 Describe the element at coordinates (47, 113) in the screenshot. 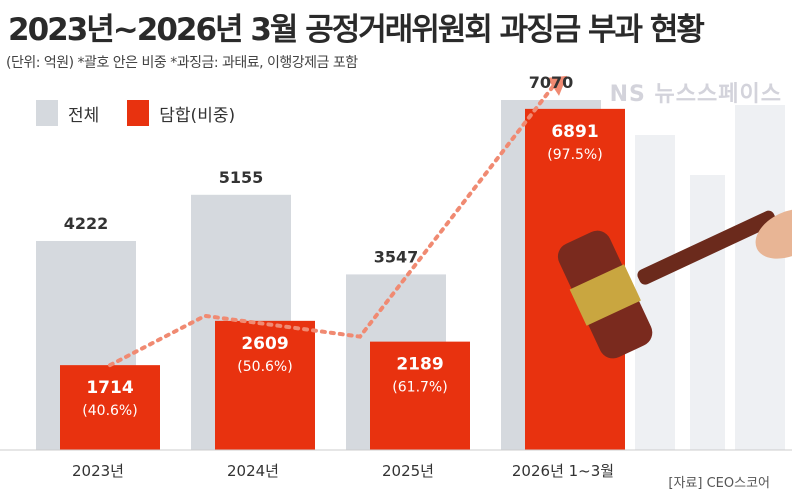

I see `legend-swatch-total` at that location.